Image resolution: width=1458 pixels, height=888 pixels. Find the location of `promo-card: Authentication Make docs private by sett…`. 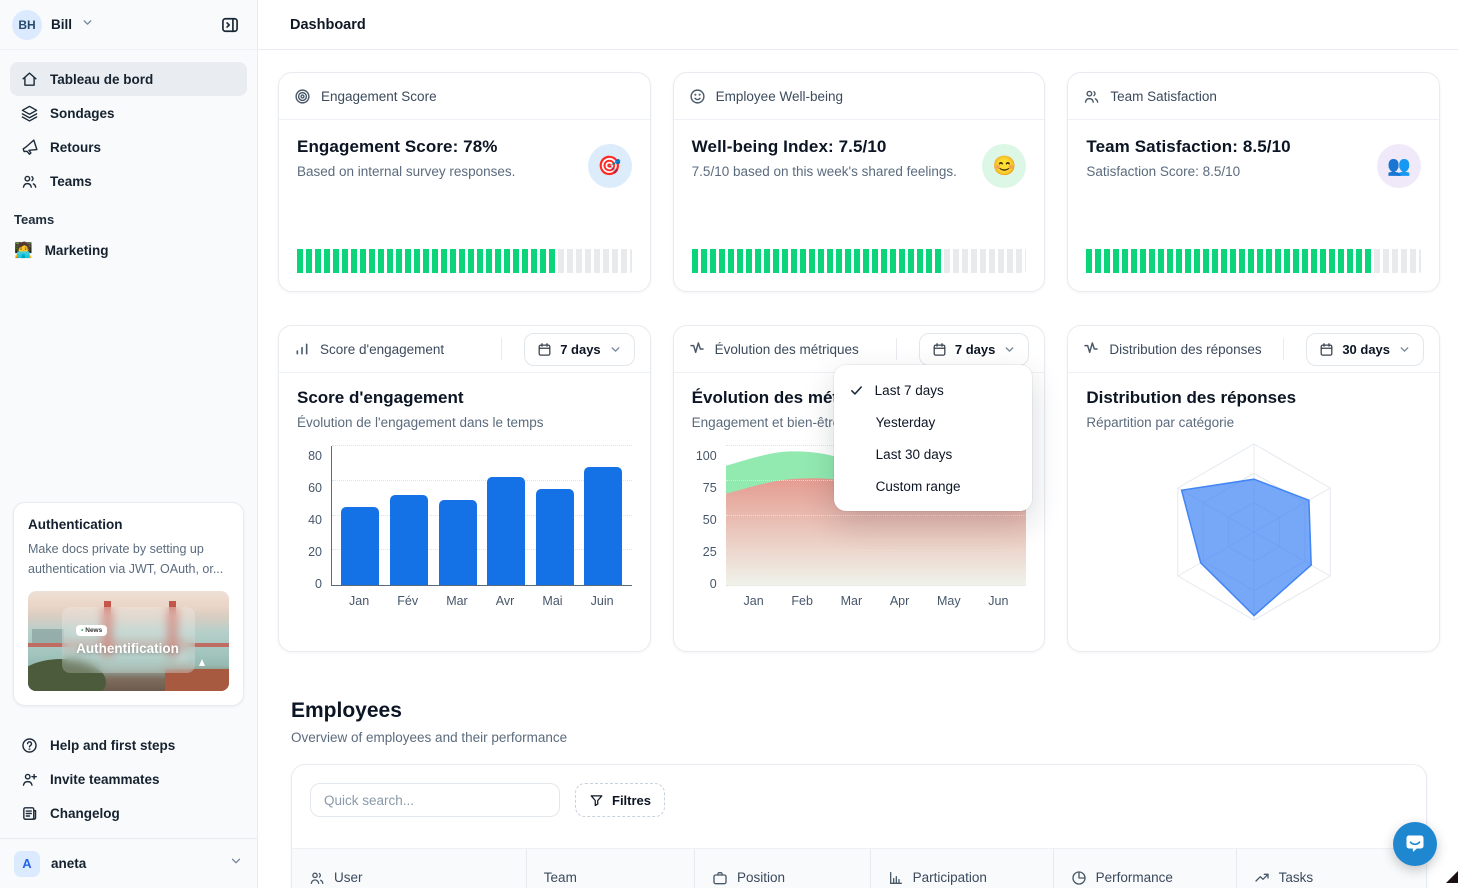

promo-card: Authentication Make docs private by sett… is located at coordinates (128, 604).